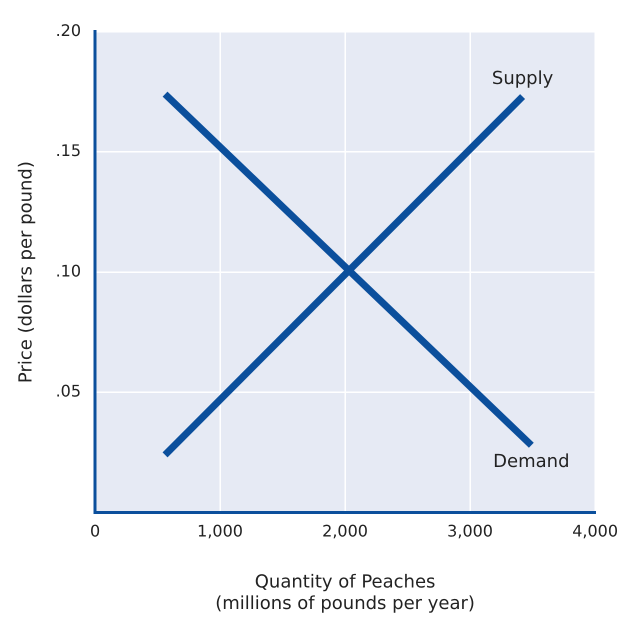 The image size is (637, 633). What do you see at coordinates (69, 391) in the screenshot?
I see `y-tick-label: .05` at bounding box center [69, 391].